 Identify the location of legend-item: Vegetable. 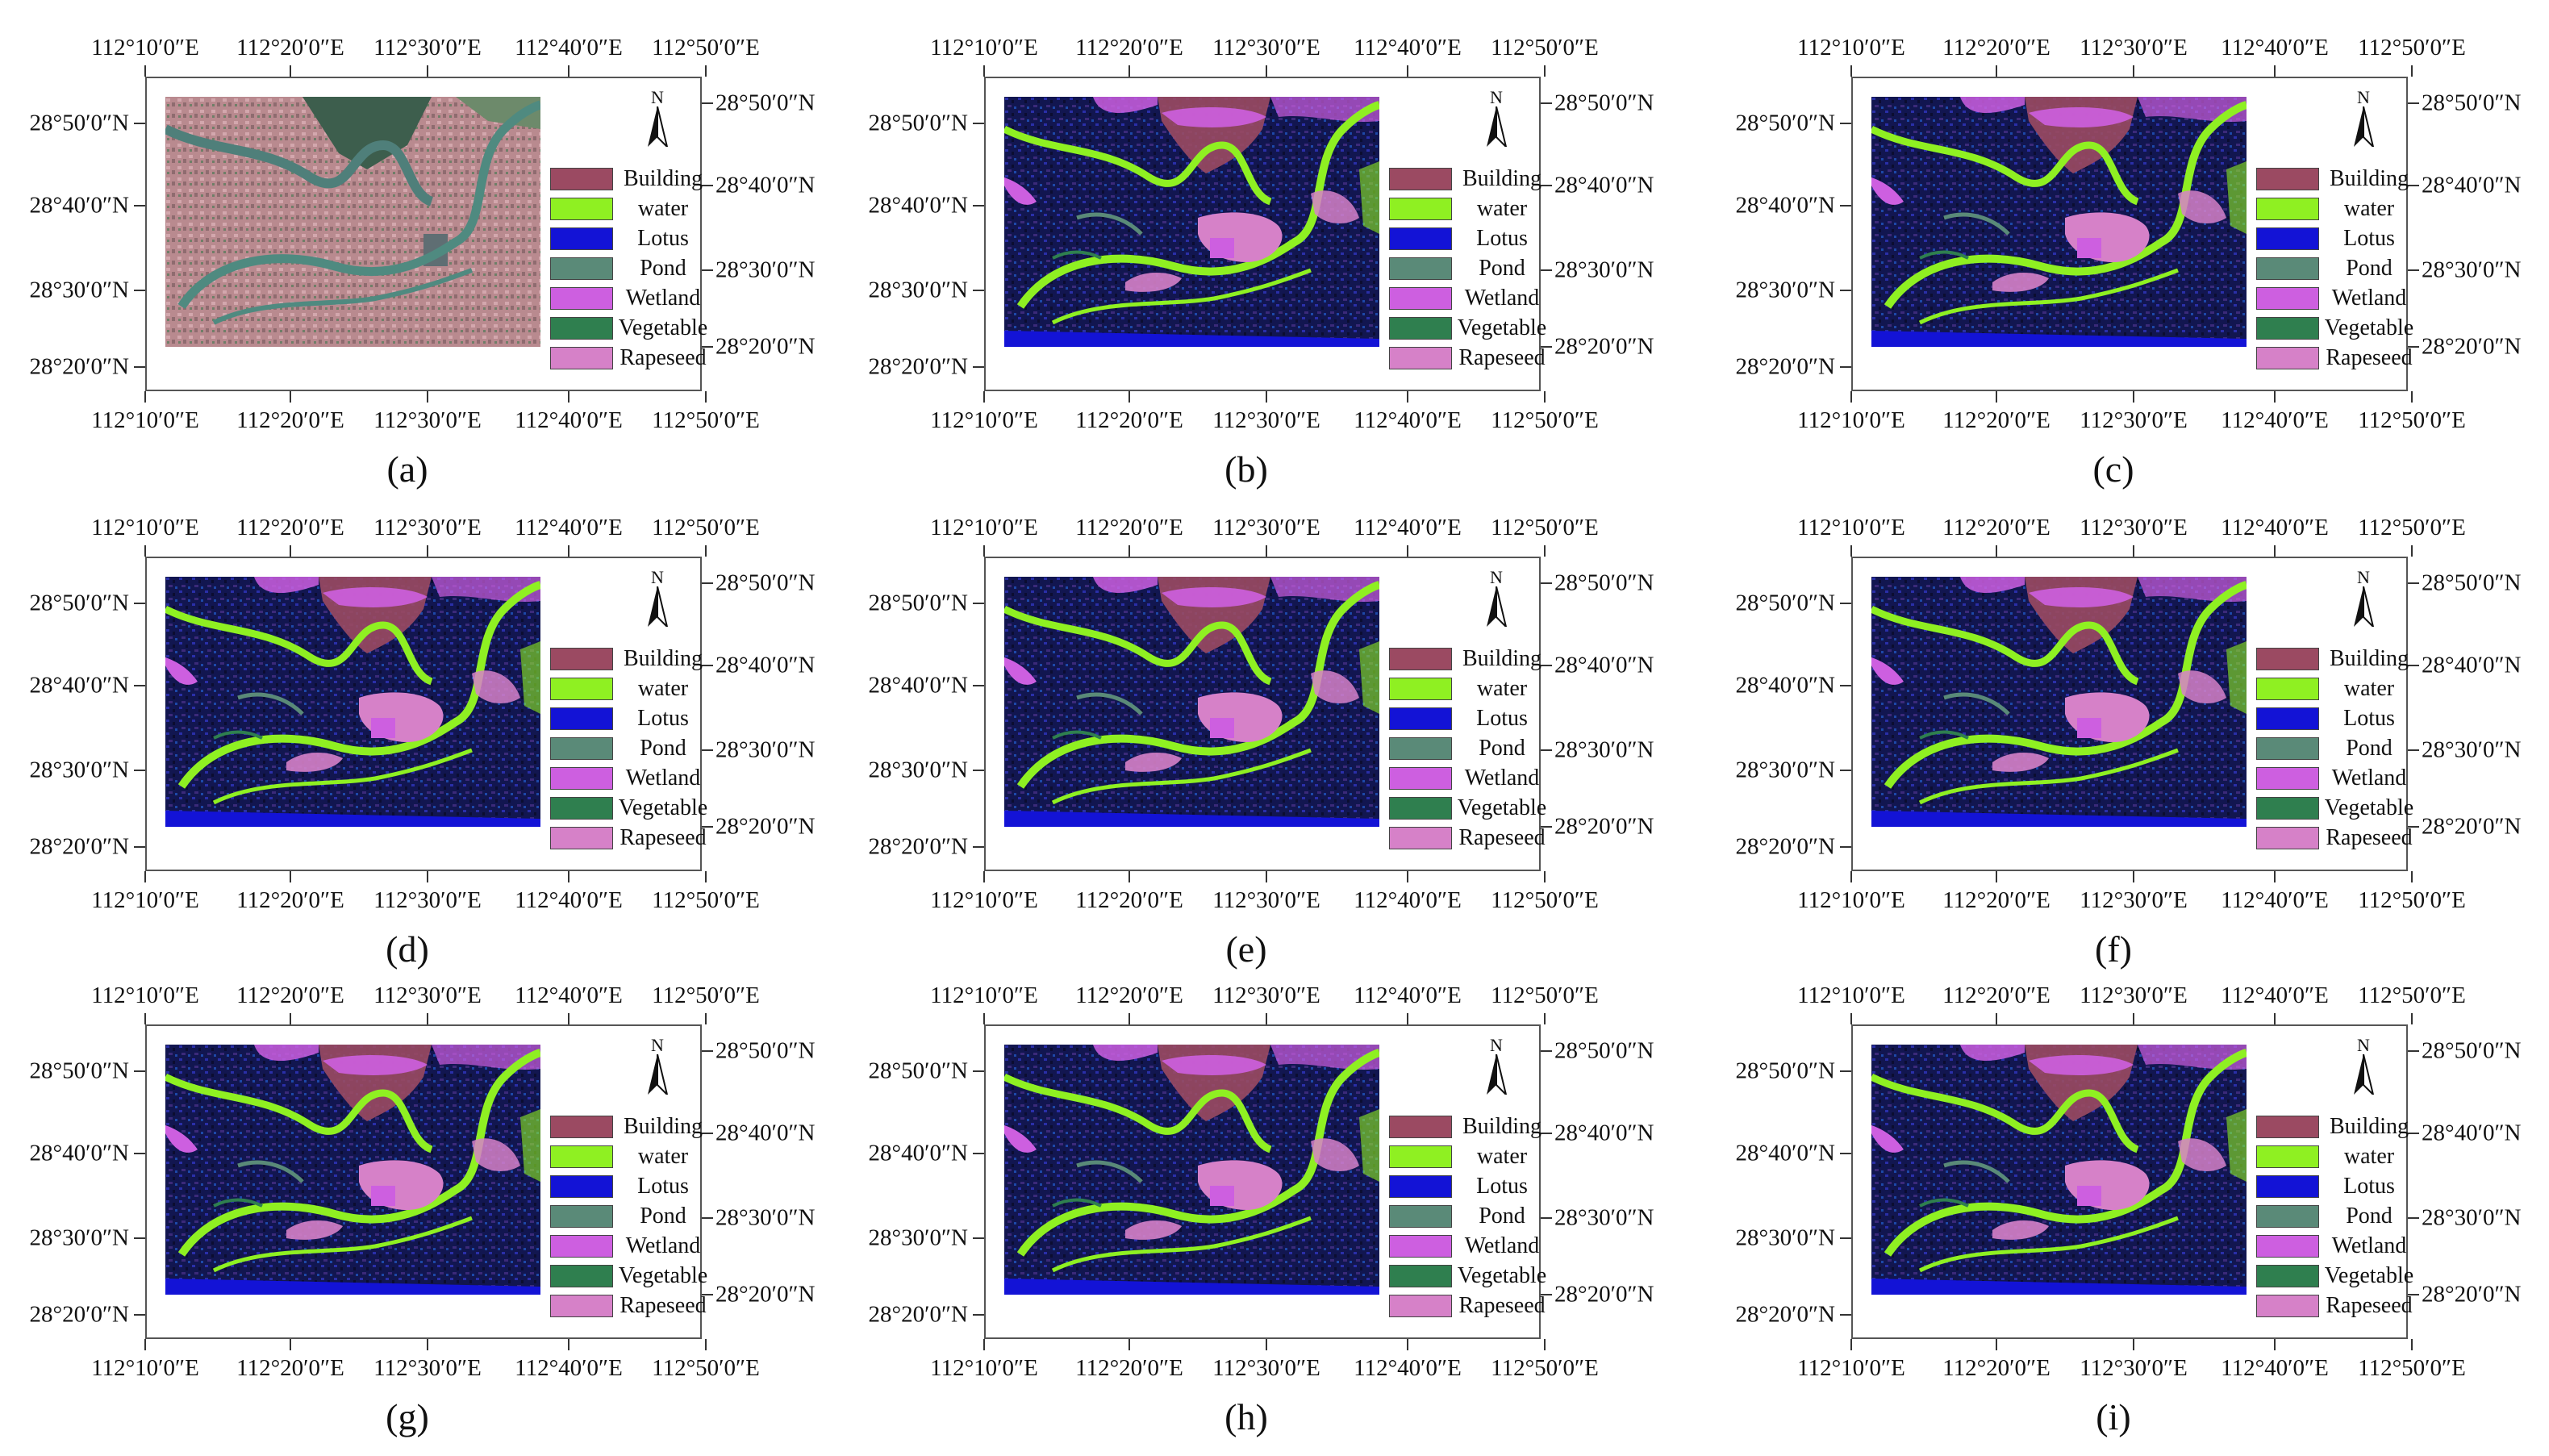
(1469, 1276).